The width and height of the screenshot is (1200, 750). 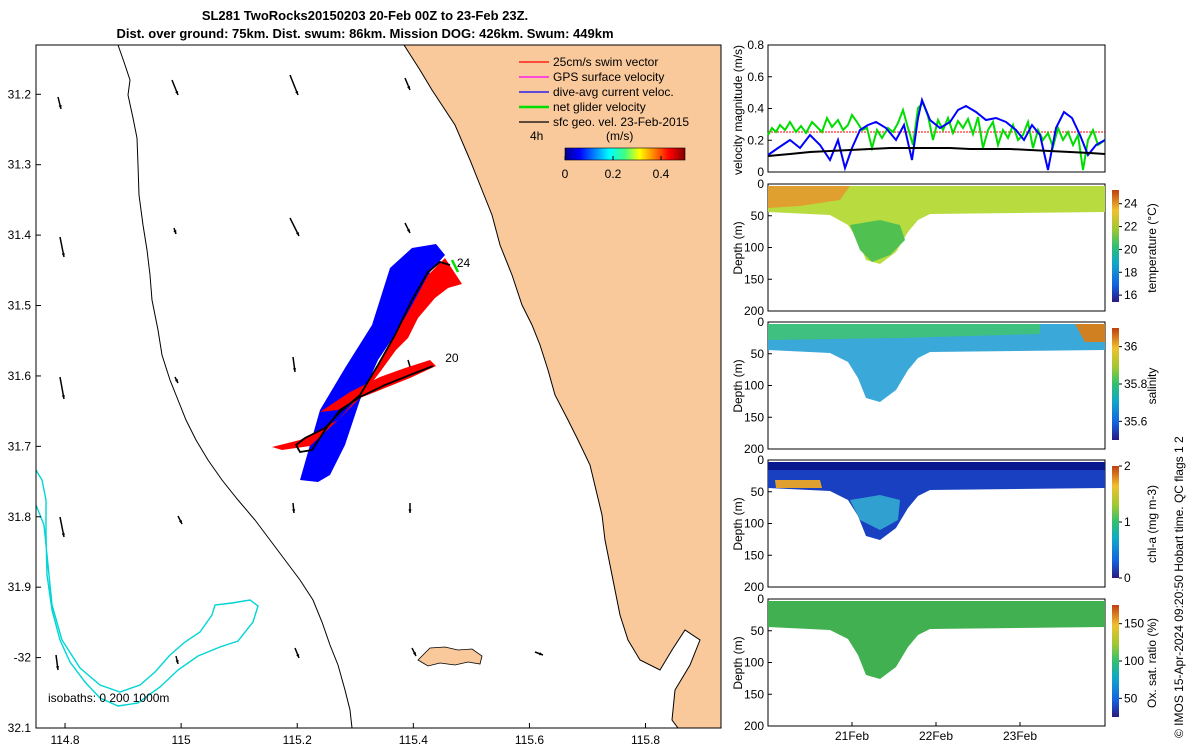 I want to click on temperature-cbar-label: temperature (°C), so click(x=1152, y=248).